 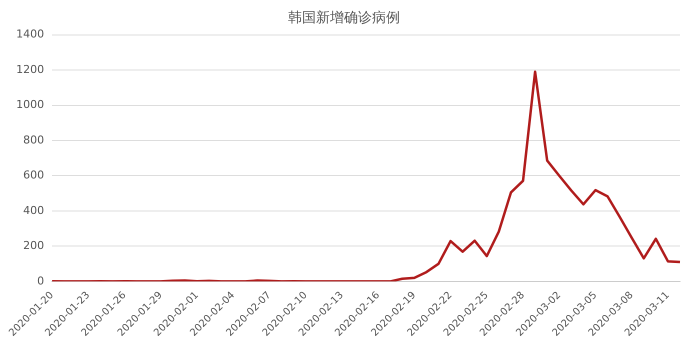 What do you see at coordinates (30, 105) in the screenshot?
I see `y-tick-label: 1000` at bounding box center [30, 105].